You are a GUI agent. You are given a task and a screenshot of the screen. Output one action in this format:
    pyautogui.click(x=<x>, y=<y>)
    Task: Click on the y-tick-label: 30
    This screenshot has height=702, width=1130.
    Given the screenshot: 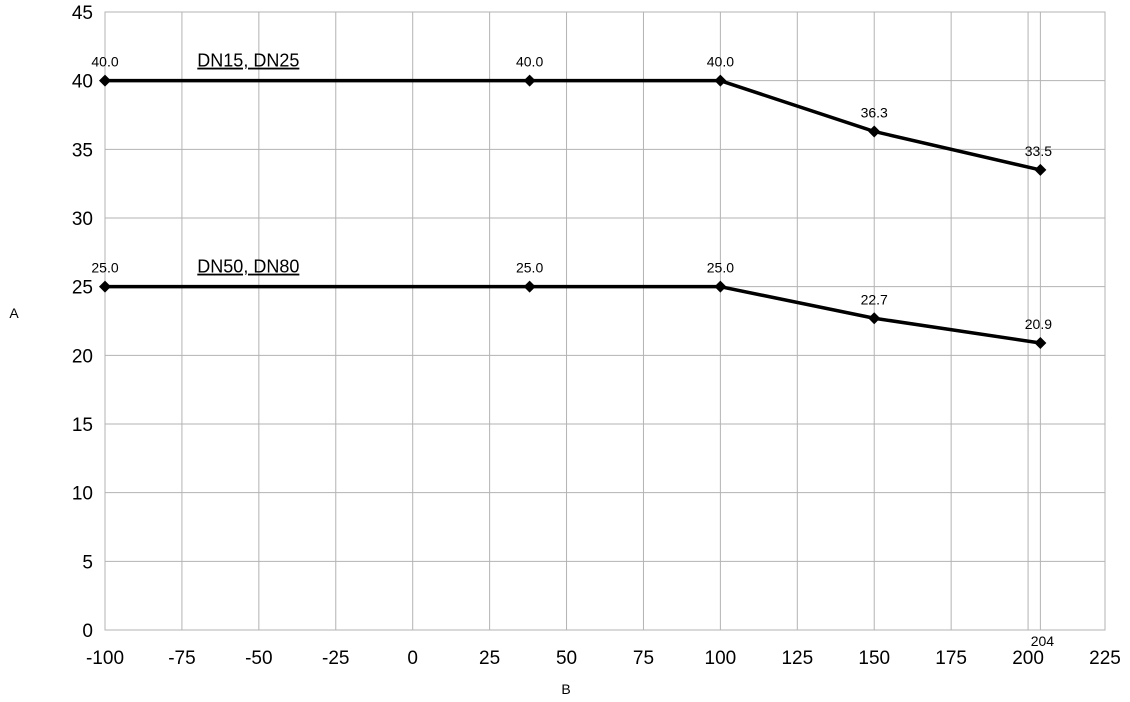 What is the action you would take?
    pyautogui.click(x=82, y=219)
    